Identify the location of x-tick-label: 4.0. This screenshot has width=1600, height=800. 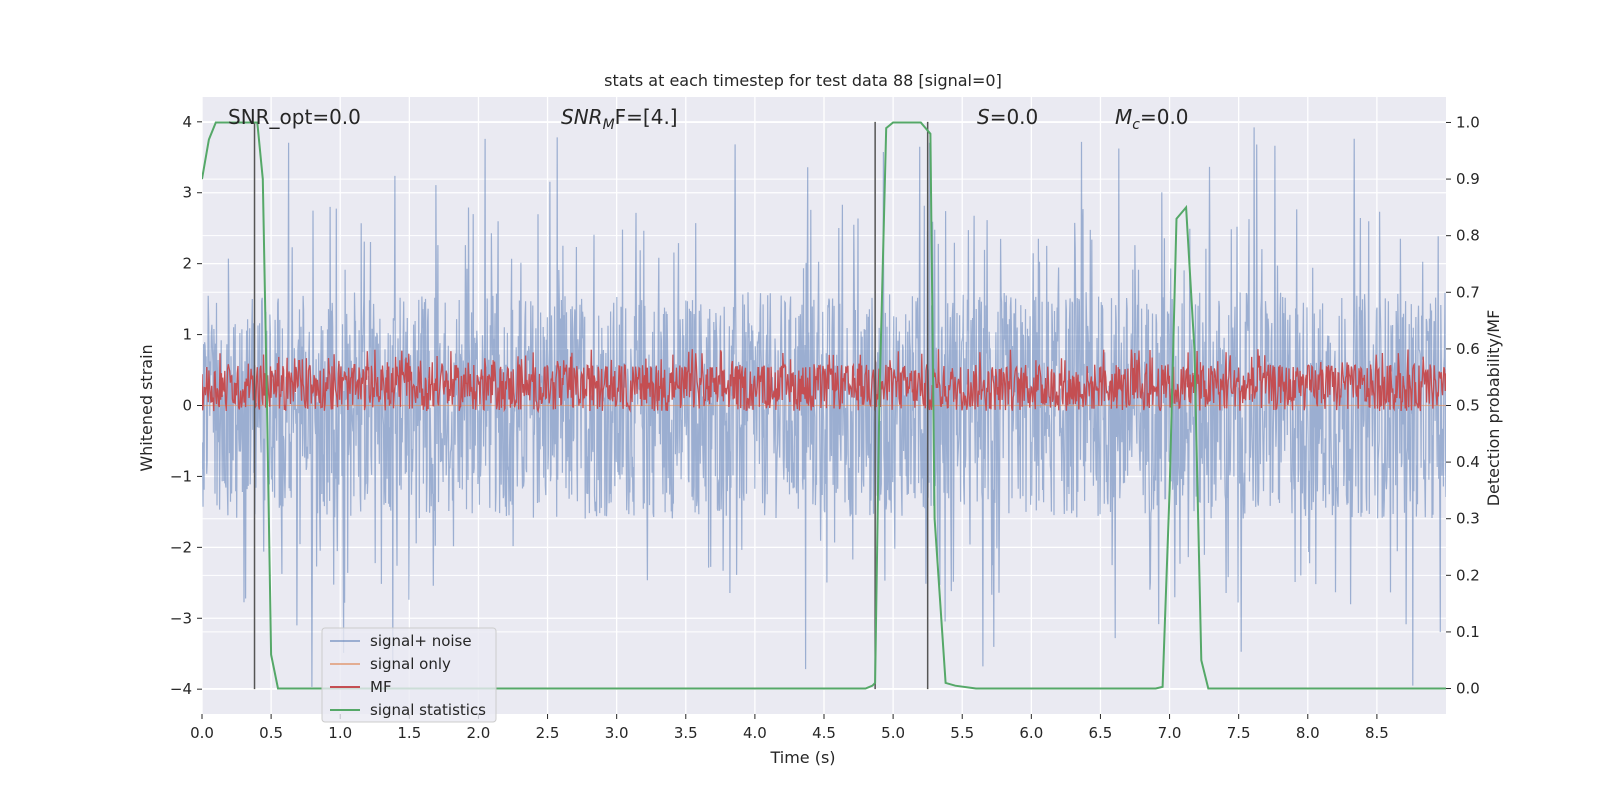
(755, 733).